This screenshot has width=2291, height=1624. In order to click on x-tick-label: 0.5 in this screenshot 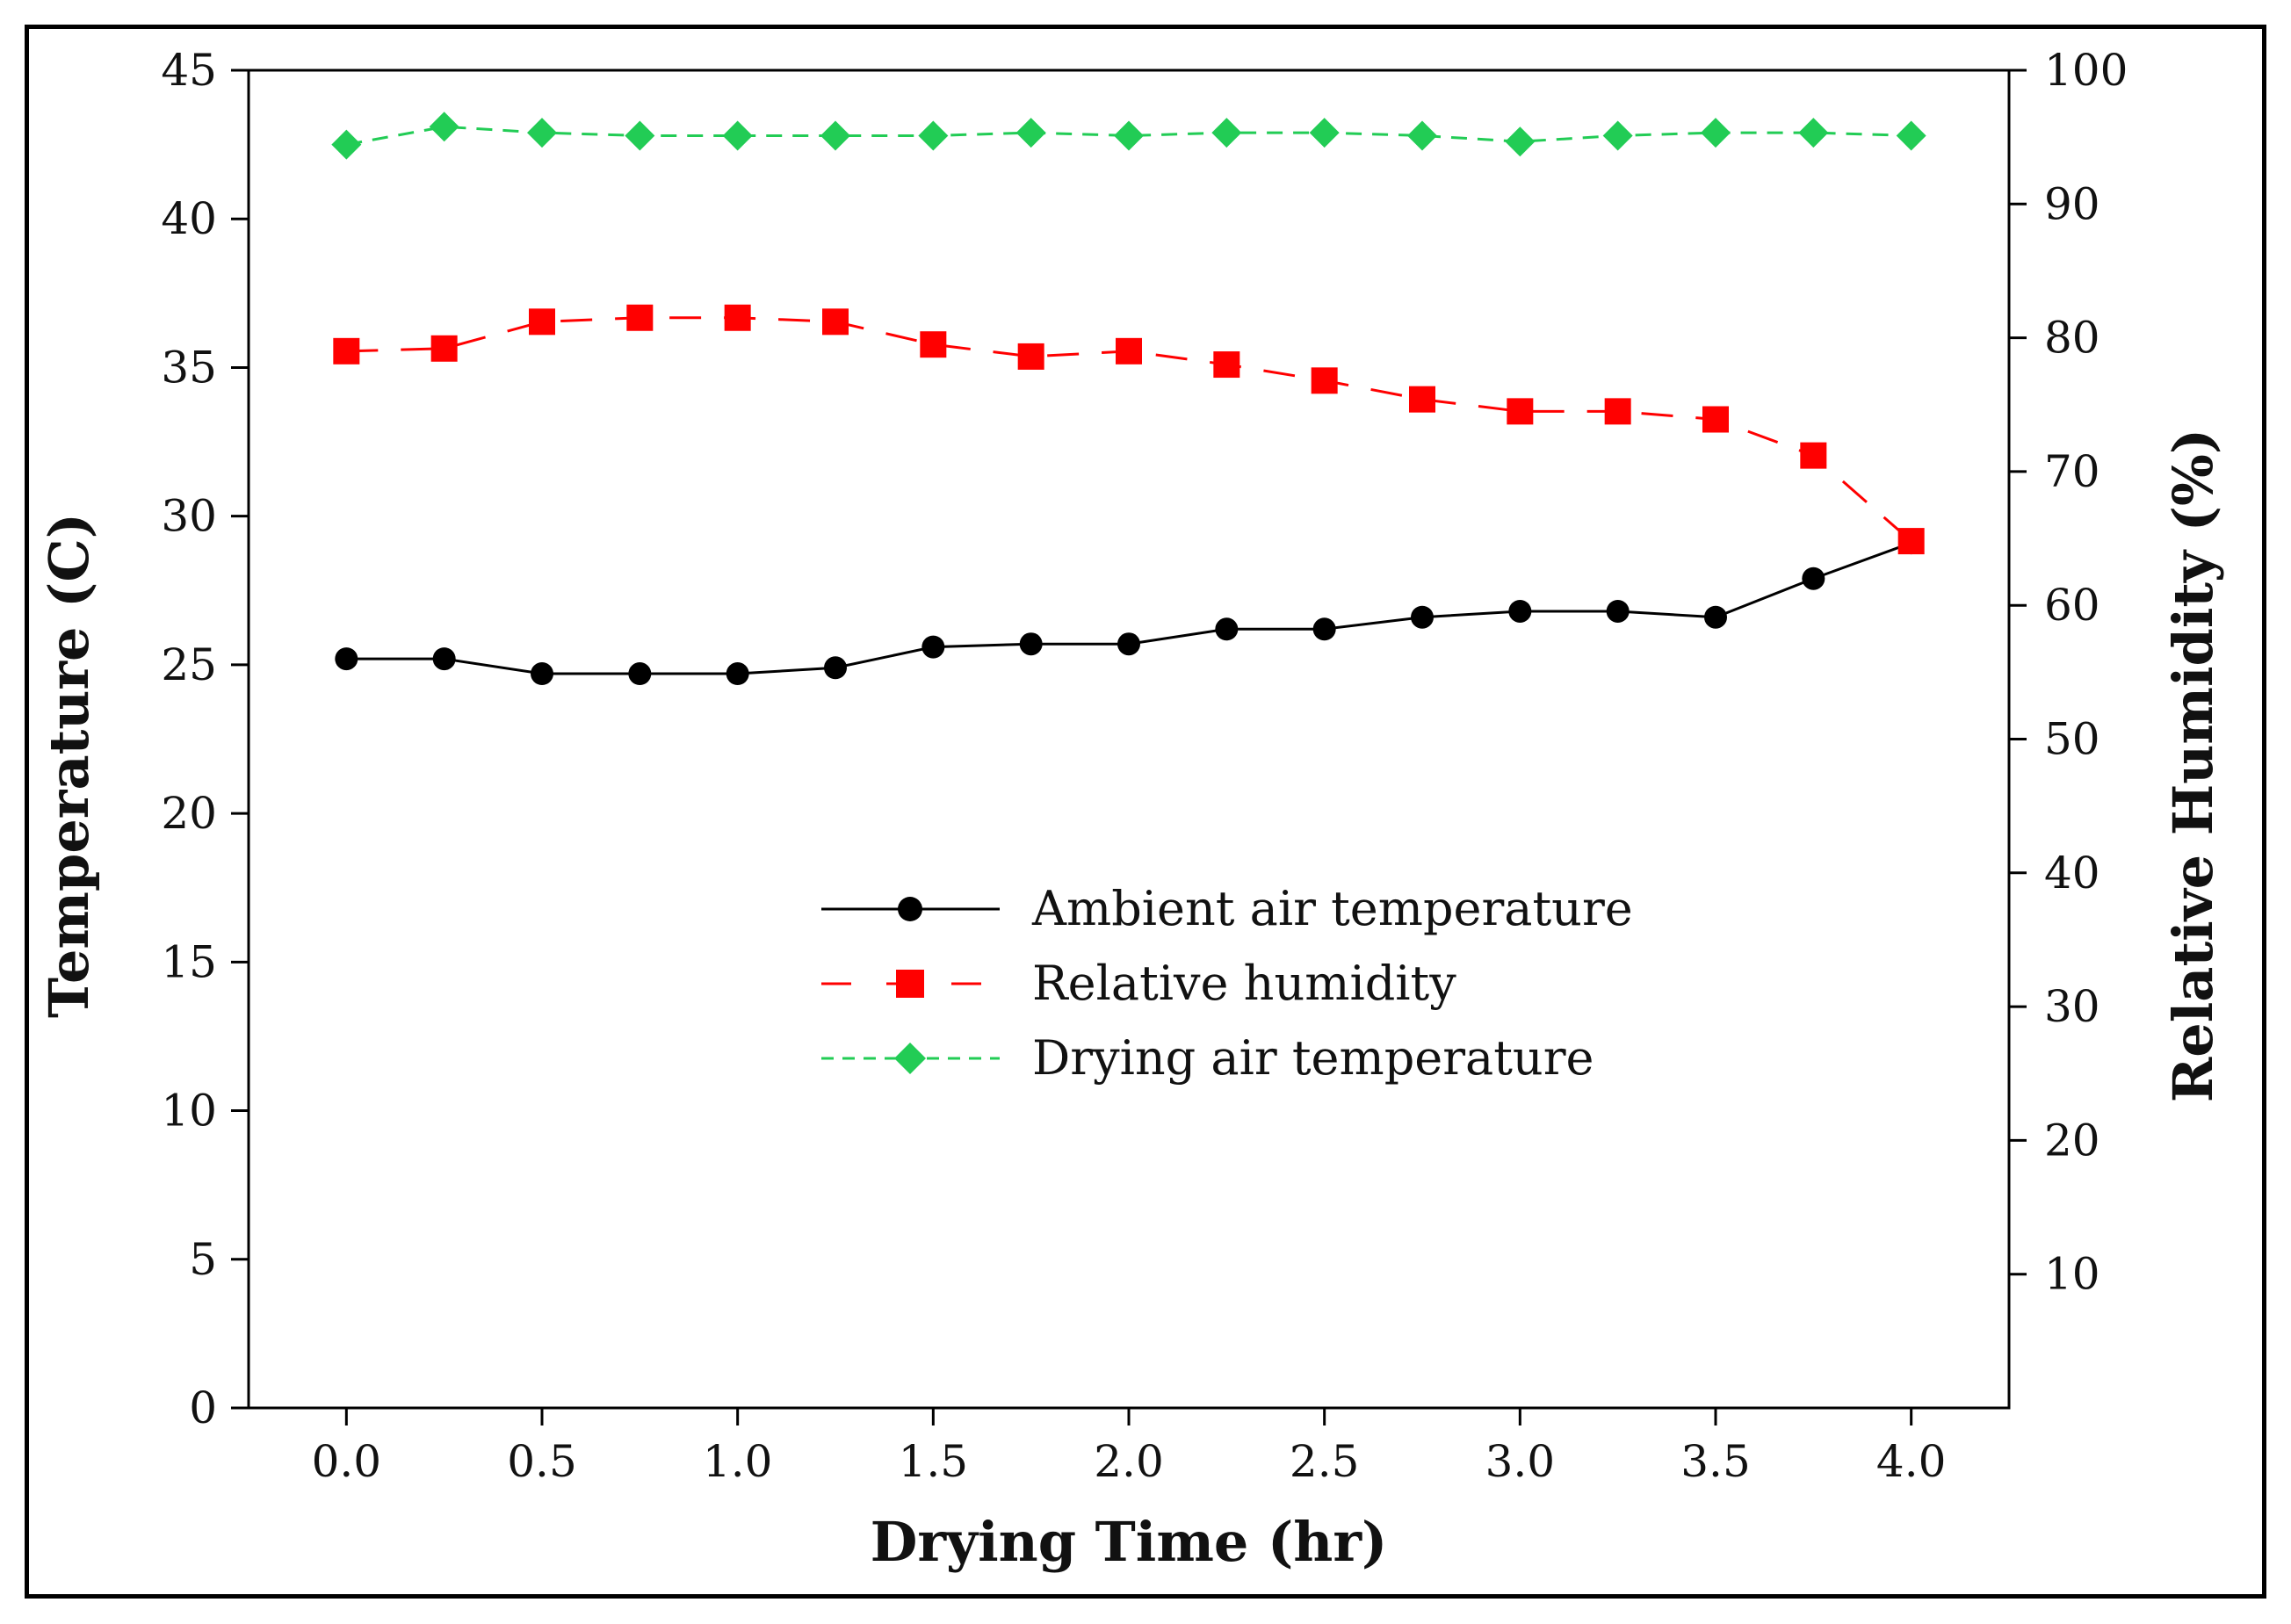, I will do `click(542, 1462)`.